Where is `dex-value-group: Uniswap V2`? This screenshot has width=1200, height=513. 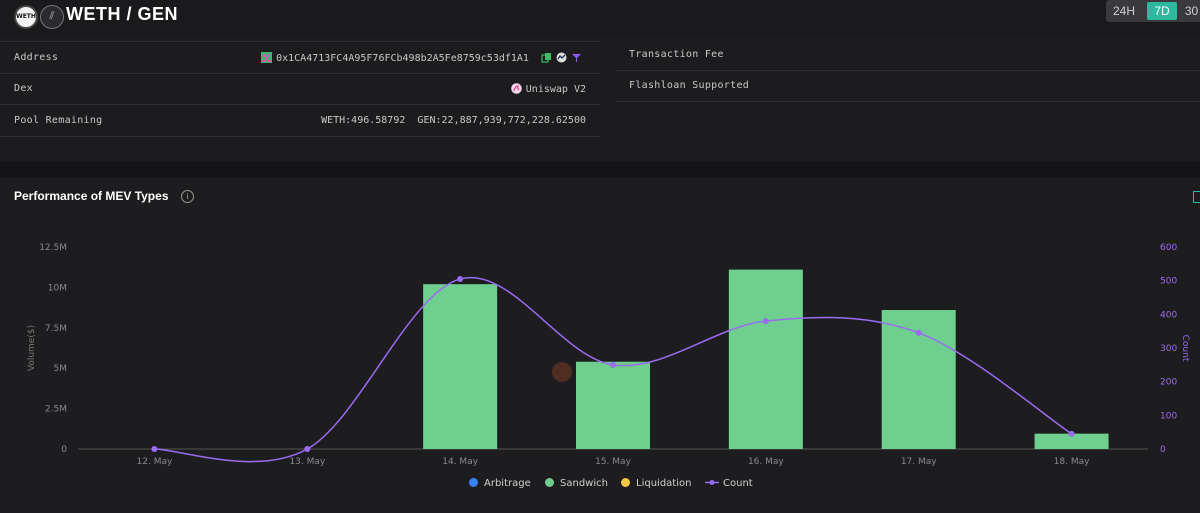
dex-value-group: Uniswap V2 is located at coordinates (548, 89).